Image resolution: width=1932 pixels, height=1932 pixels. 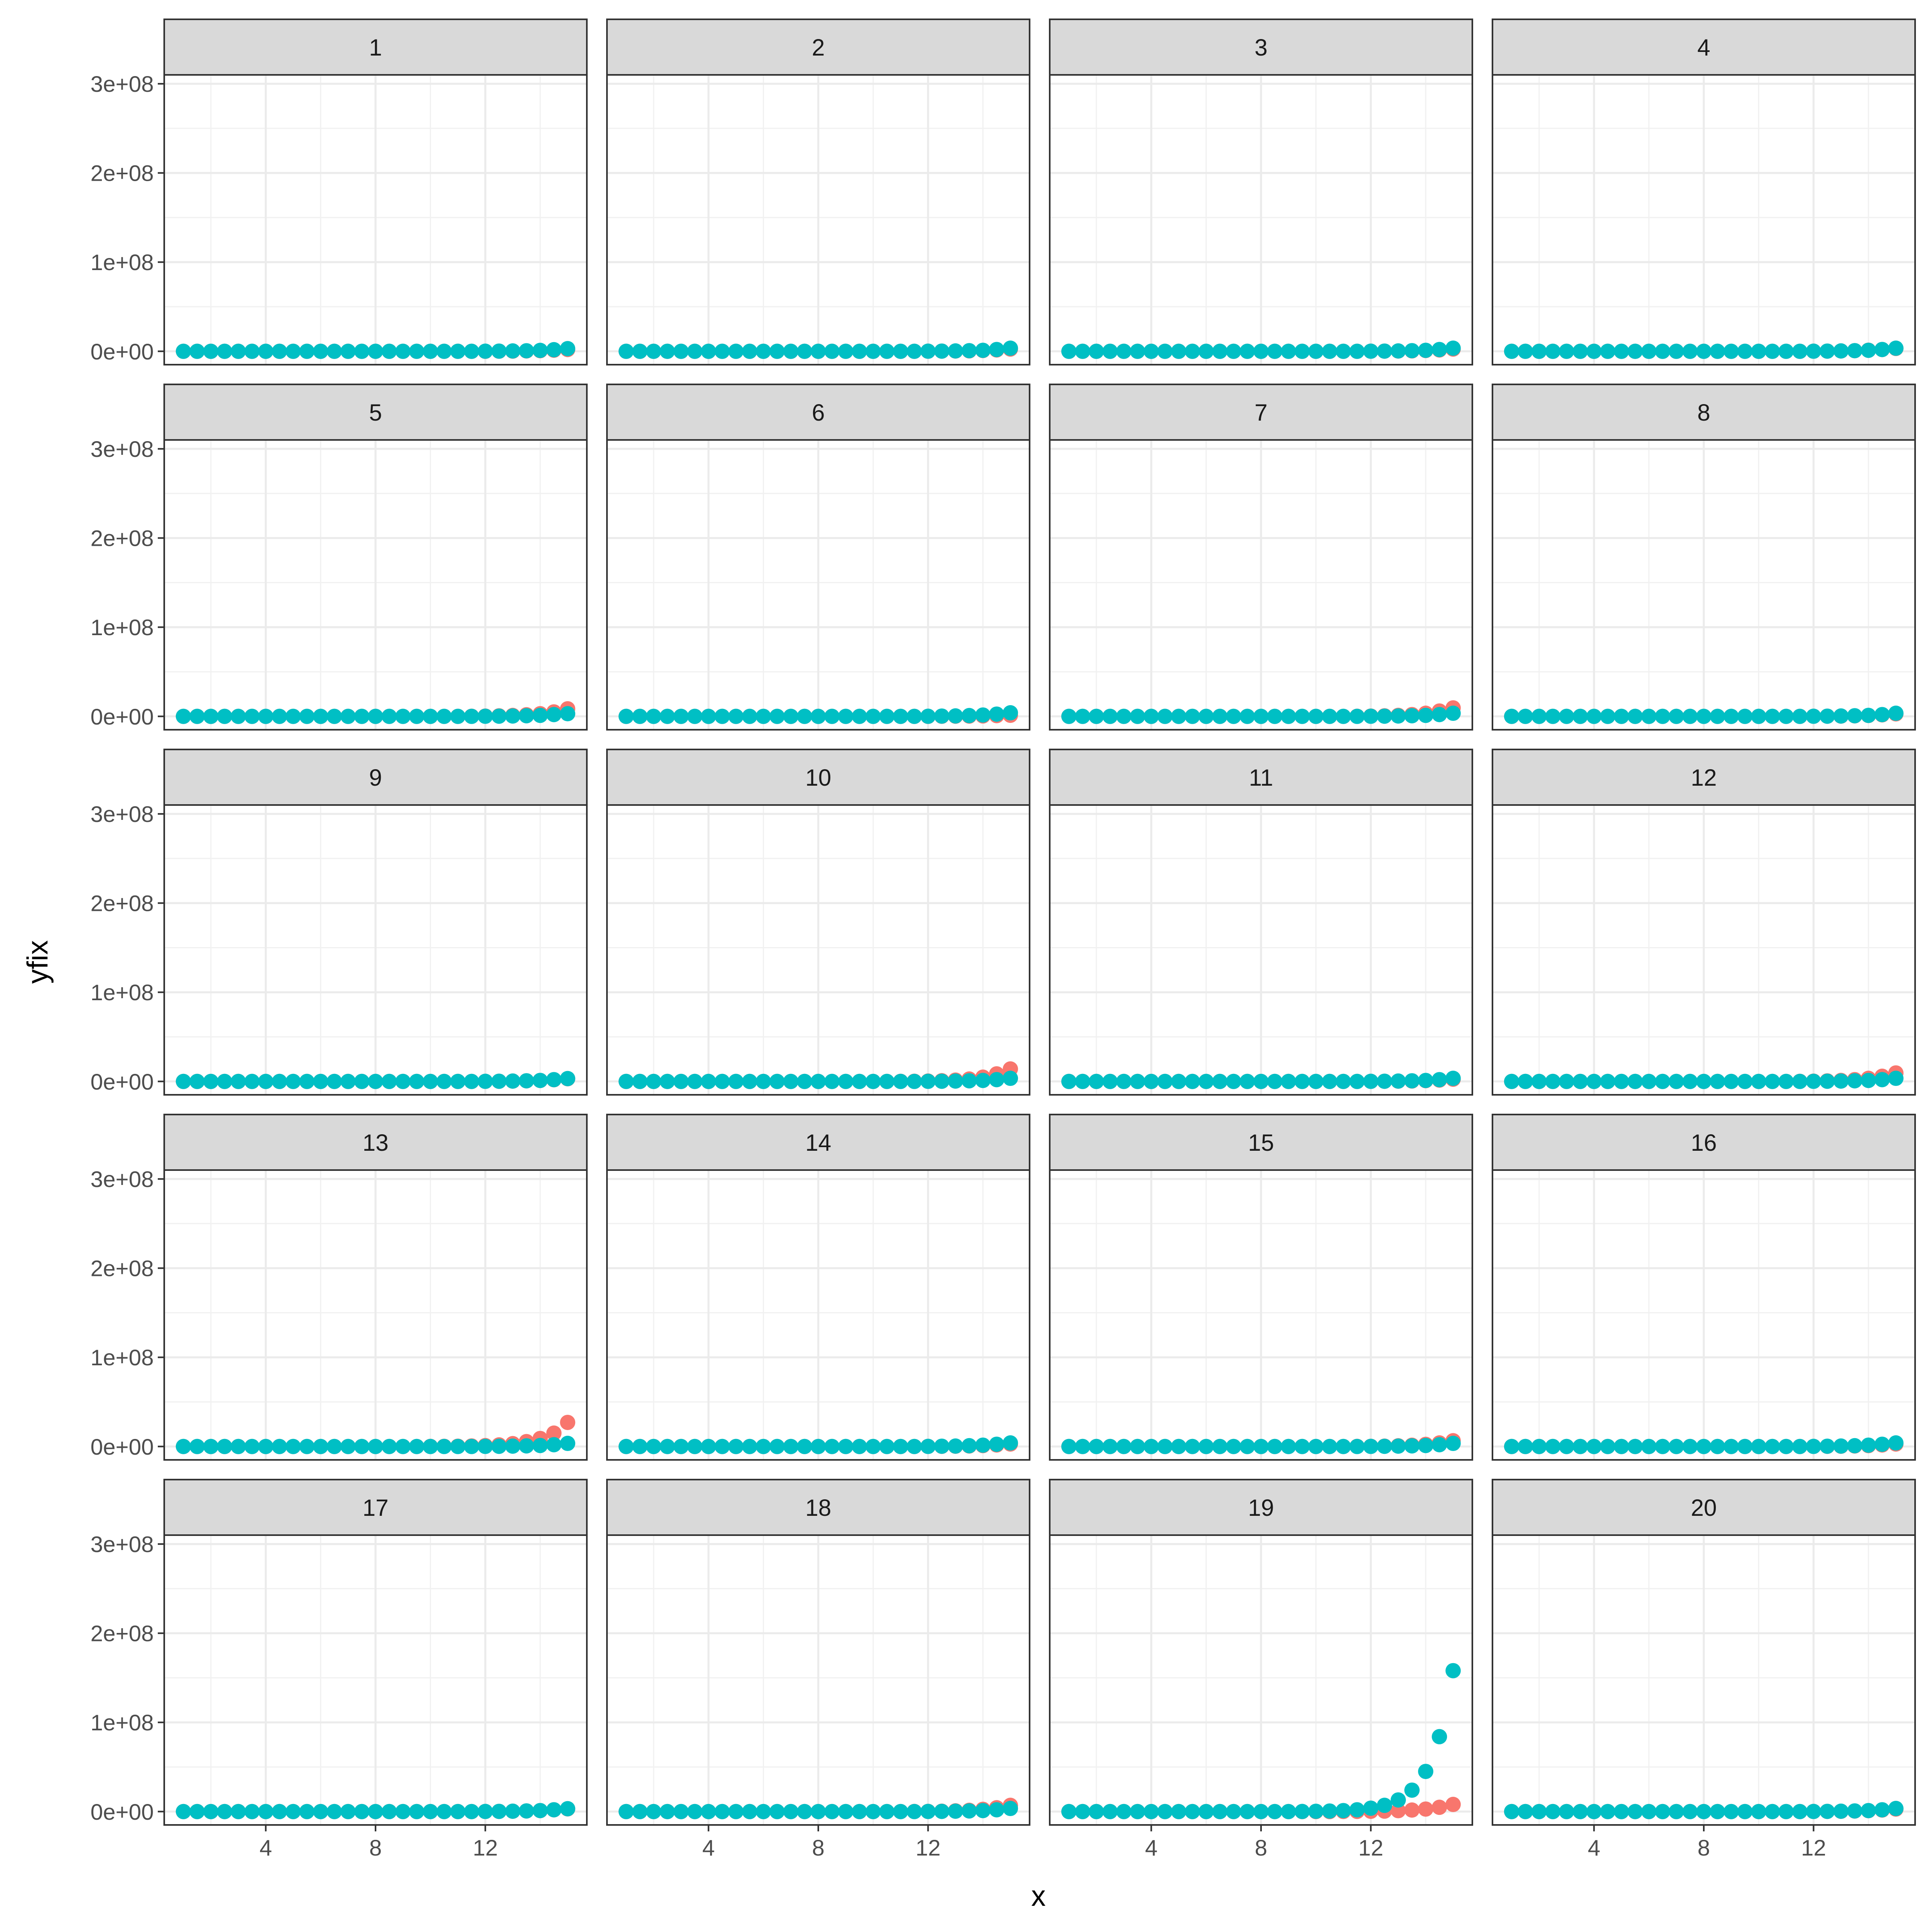 What do you see at coordinates (38, 962) in the screenshot?
I see `y-axis-title: yfix` at bounding box center [38, 962].